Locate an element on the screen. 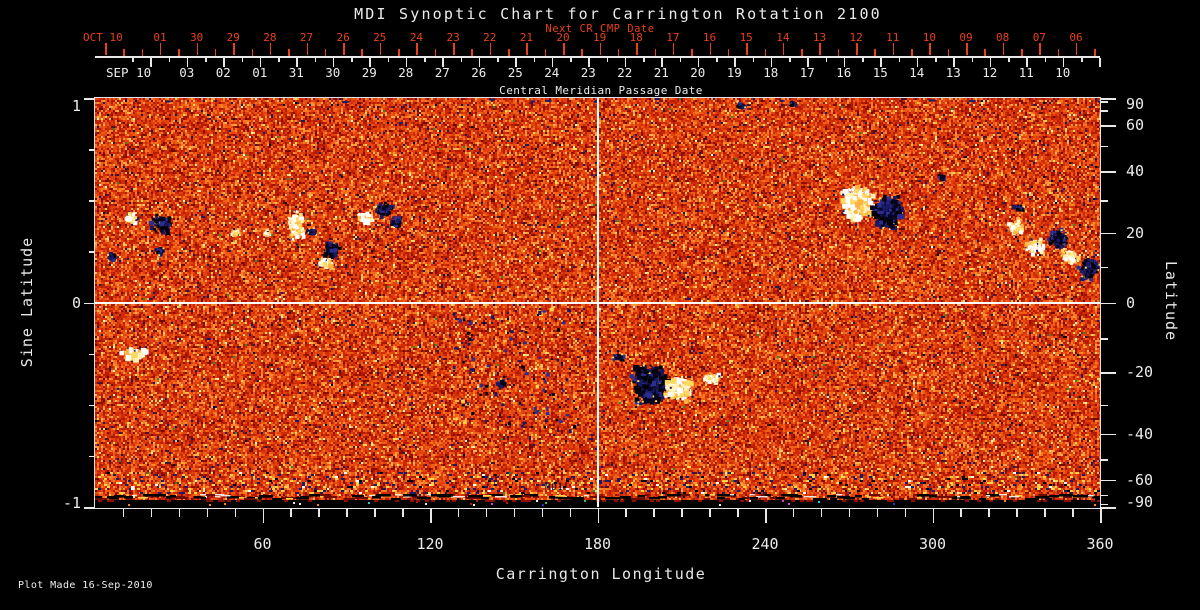 The width and height of the screenshot is (1200, 610). next-cr-day-label: 16 is located at coordinates (709, 37).